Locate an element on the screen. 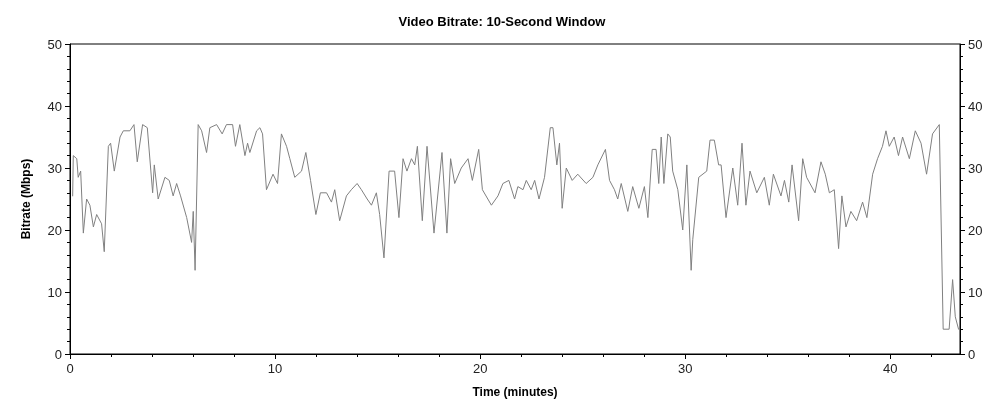 The height and width of the screenshot is (420, 1004). y-tick-label: 30 is located at coordinates (54, 168).